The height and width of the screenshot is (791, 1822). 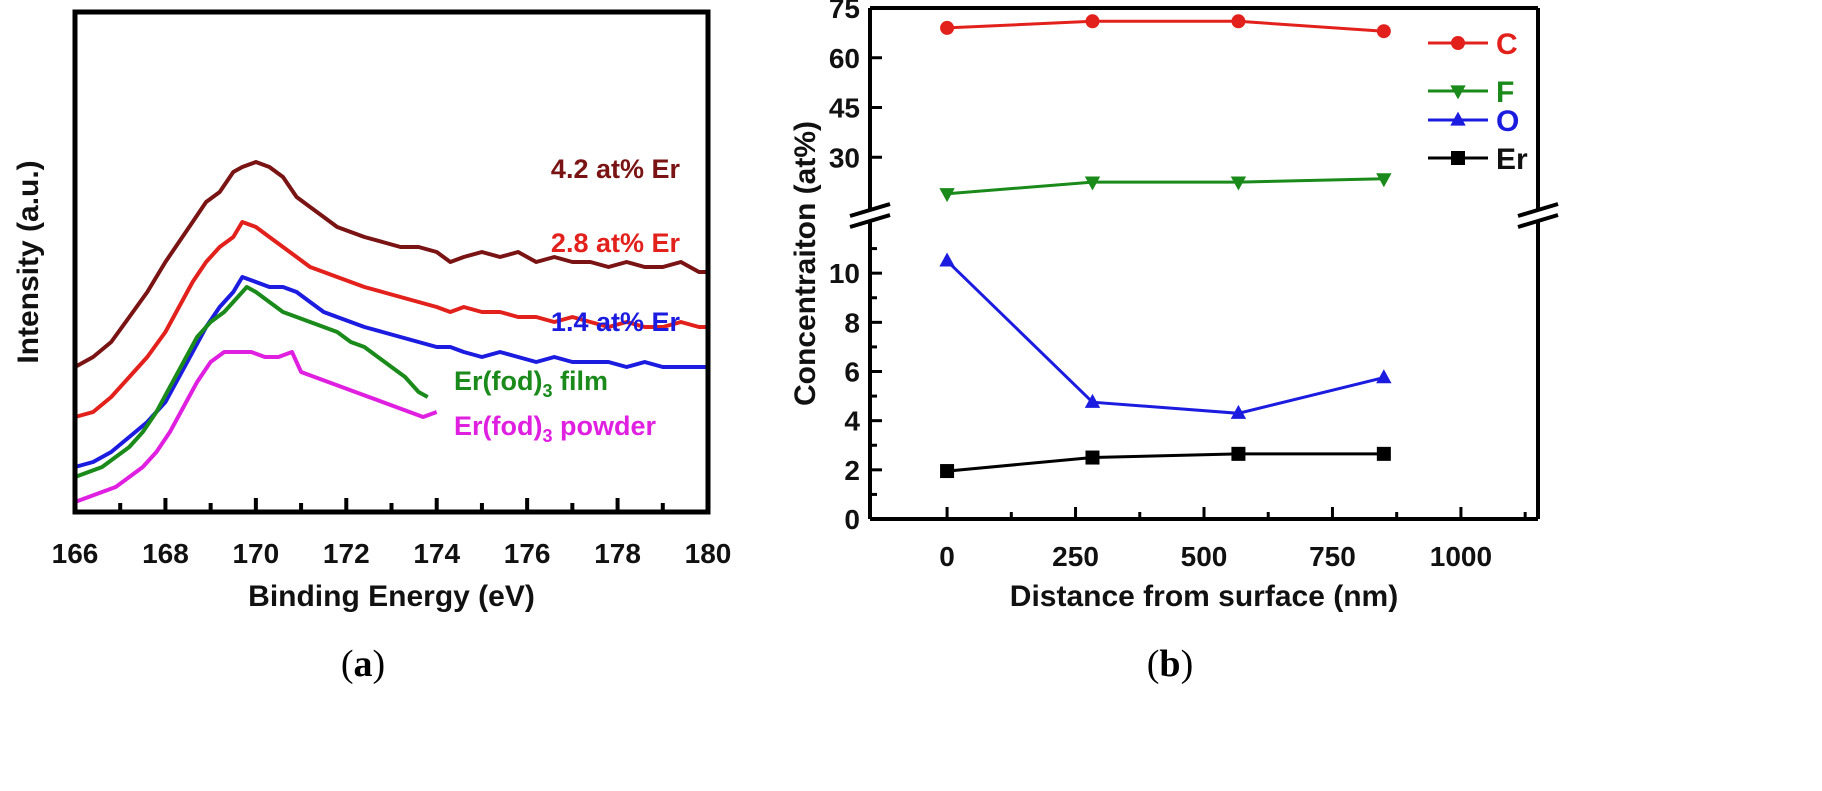 What do you see at coordinates (531, 383) in the screenshot?
I see `series-label-4: Er(fod)3 film` at bounding box center [531, 383].